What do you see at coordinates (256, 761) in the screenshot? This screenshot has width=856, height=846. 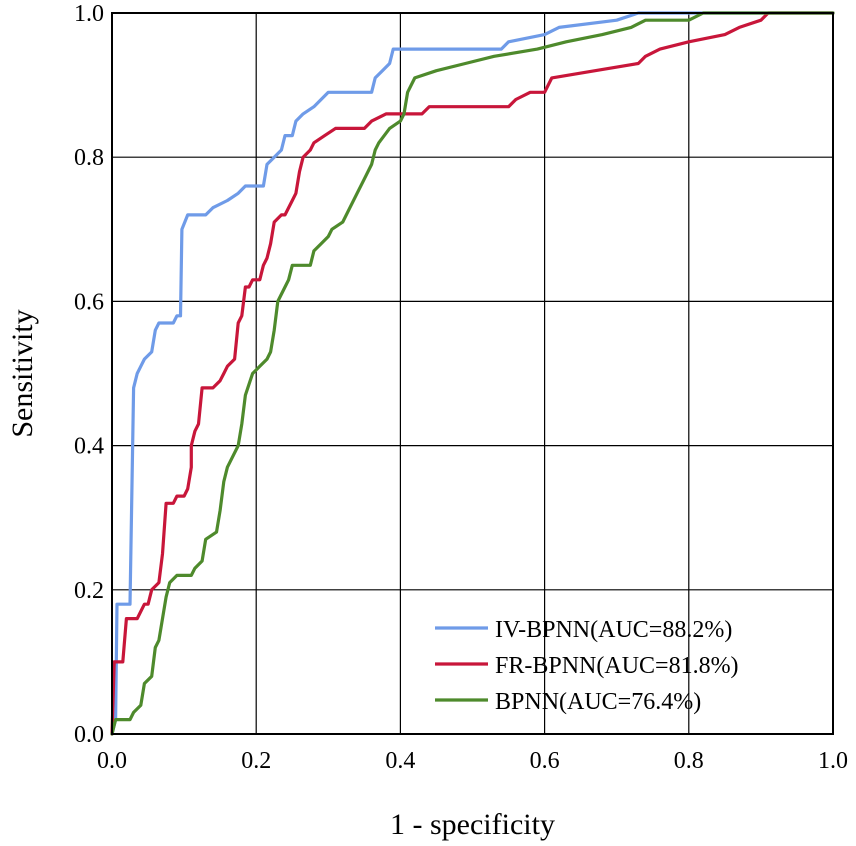 I see `x-tick-label-1: 0.2` at bounding box center [256, 761].